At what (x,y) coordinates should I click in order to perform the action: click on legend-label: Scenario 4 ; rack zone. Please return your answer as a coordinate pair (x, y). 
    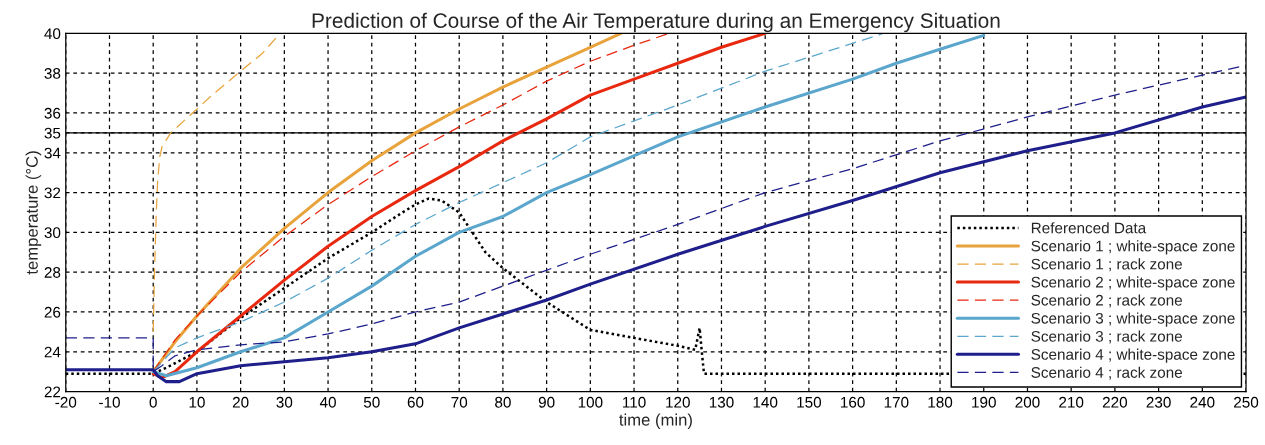
    Looking at the image, I should click on (1107, 373).